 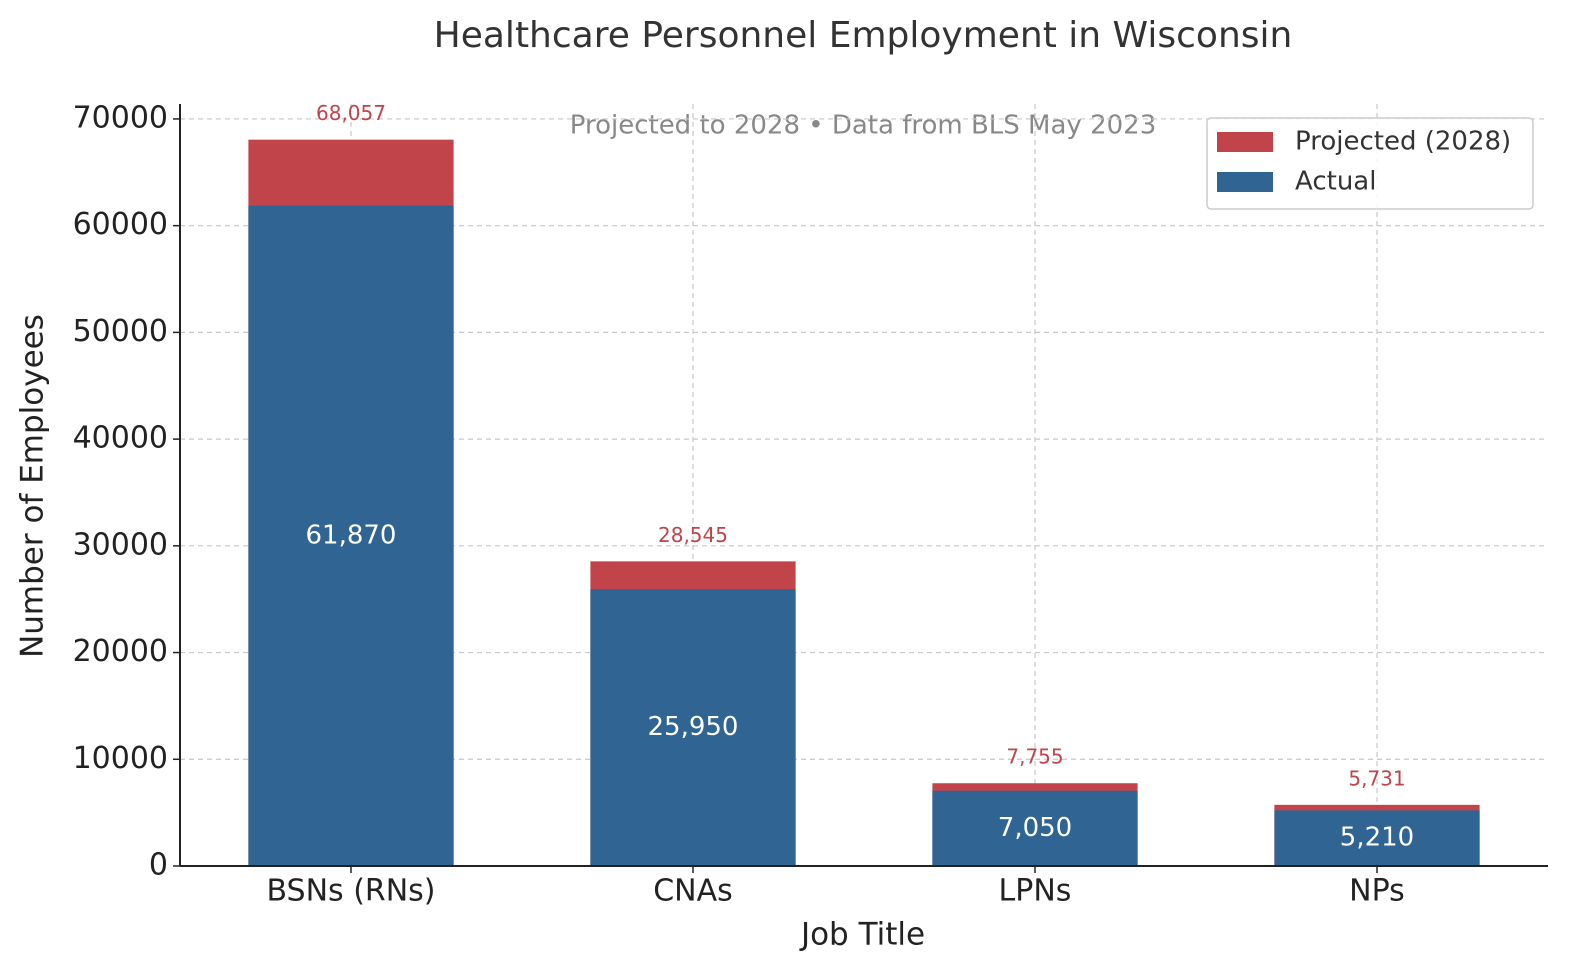 I want to click on data-label: 28,545, so click(x=693, y=535).